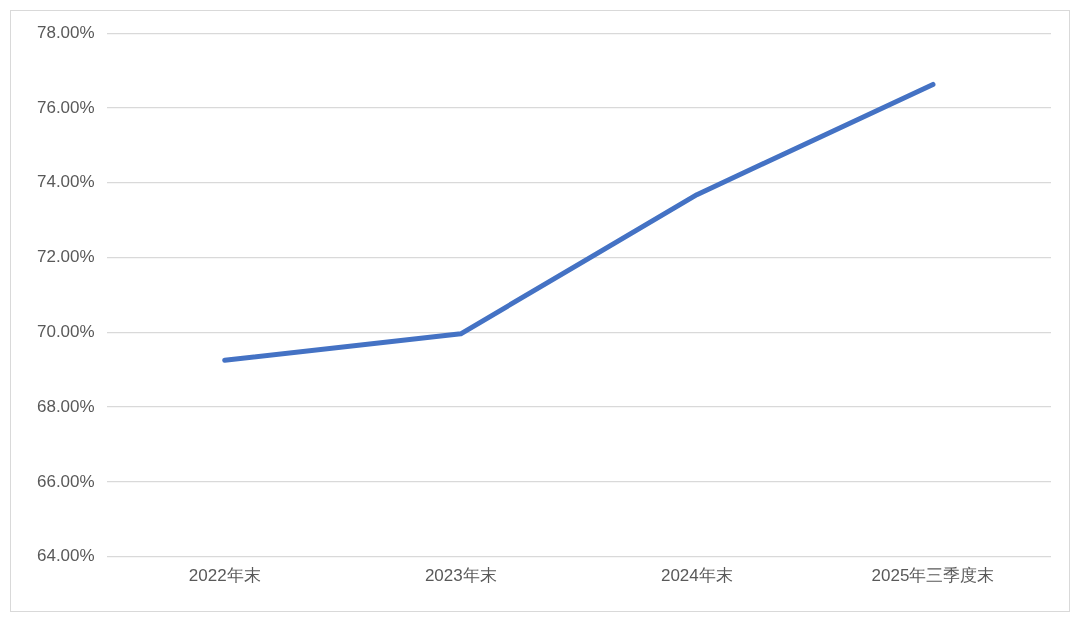 The width and height of the screenshot is (1080, 625). What do you see at coordinates (65, 32) in the screenshot?
I see `y-tick-label: 78.00%` at bounding box center [65, 32].